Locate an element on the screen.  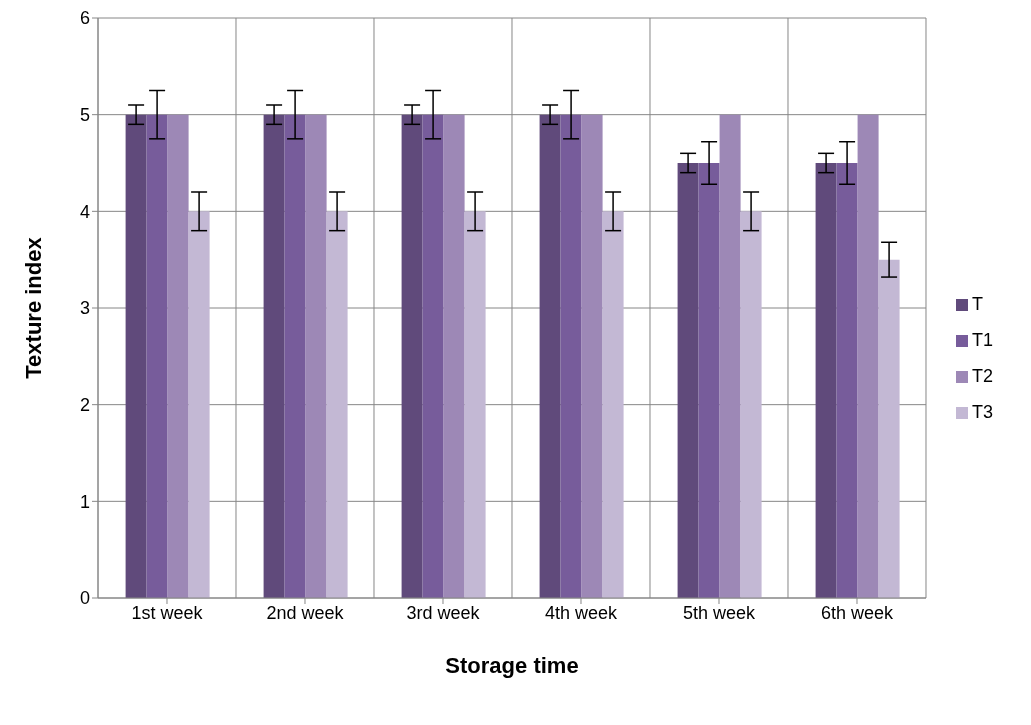
y-axis-title: Texture index is located at coordinates (33, 307).